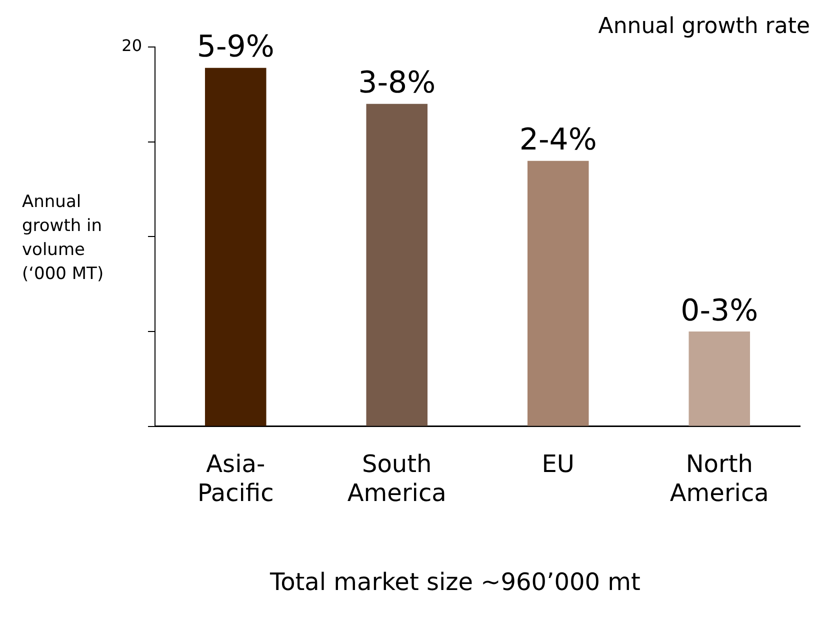 The image size is (825, 629). Describe the element at coordinates (235, 47) in the screenshot. I see `annotation: 5-9%` at that location.